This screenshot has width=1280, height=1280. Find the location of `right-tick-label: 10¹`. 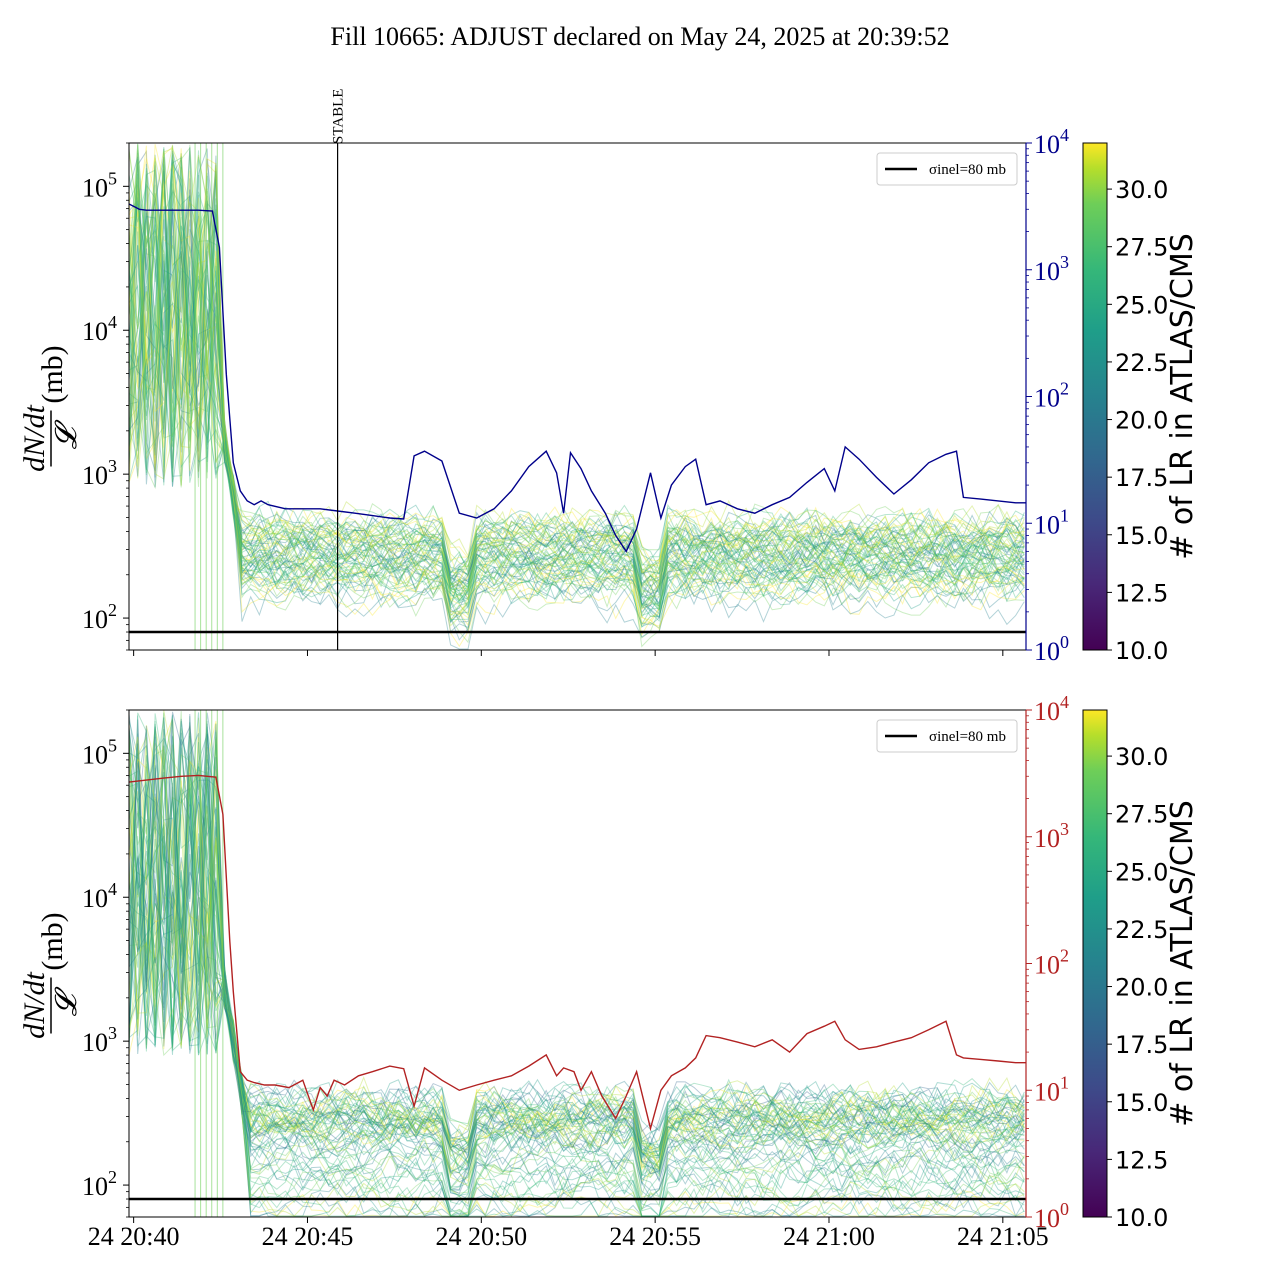

right-tick-label: 10¹ is located at coordinates (1051, 522).